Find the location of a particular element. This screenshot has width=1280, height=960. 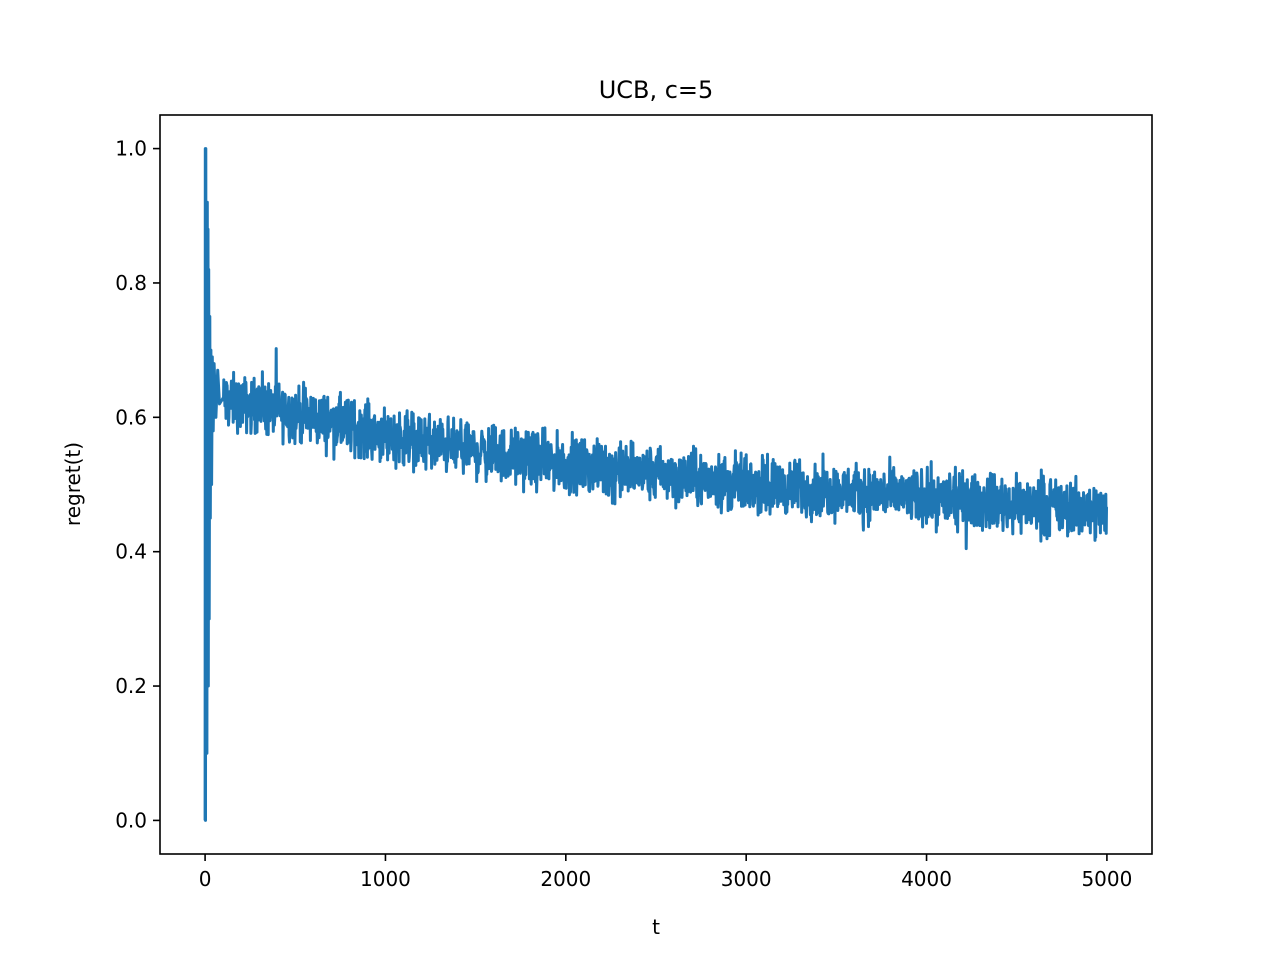

x-tick-label: 3000 is located at coordinates (746, 879).